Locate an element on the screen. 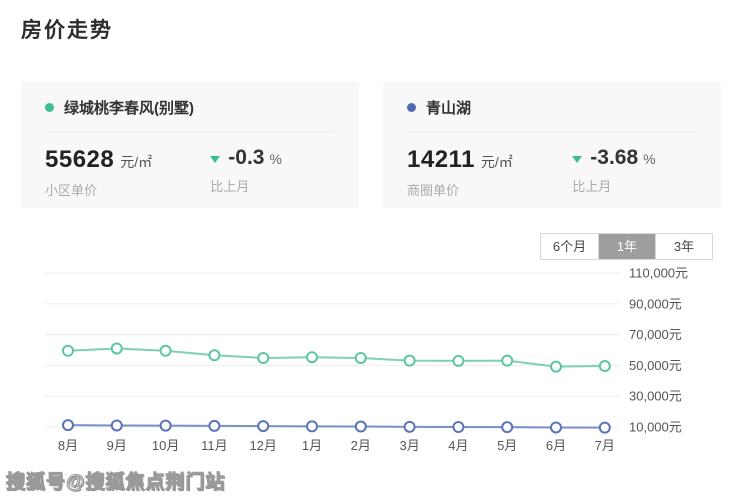 The width and height of the screenshot is (740, 500). district-card-header: 青山湖 is located at coordinates (552, 107).